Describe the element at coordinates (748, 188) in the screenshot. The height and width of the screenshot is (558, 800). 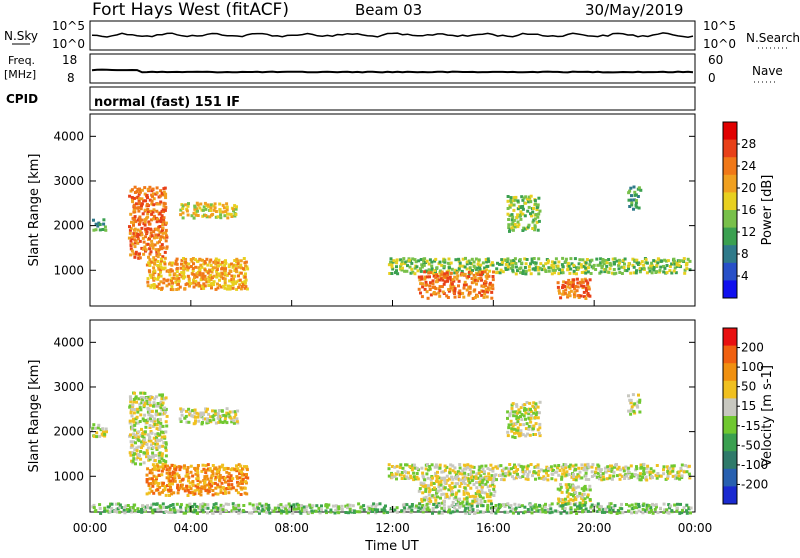
I see `colorbar-tick-label: 20` at that location.